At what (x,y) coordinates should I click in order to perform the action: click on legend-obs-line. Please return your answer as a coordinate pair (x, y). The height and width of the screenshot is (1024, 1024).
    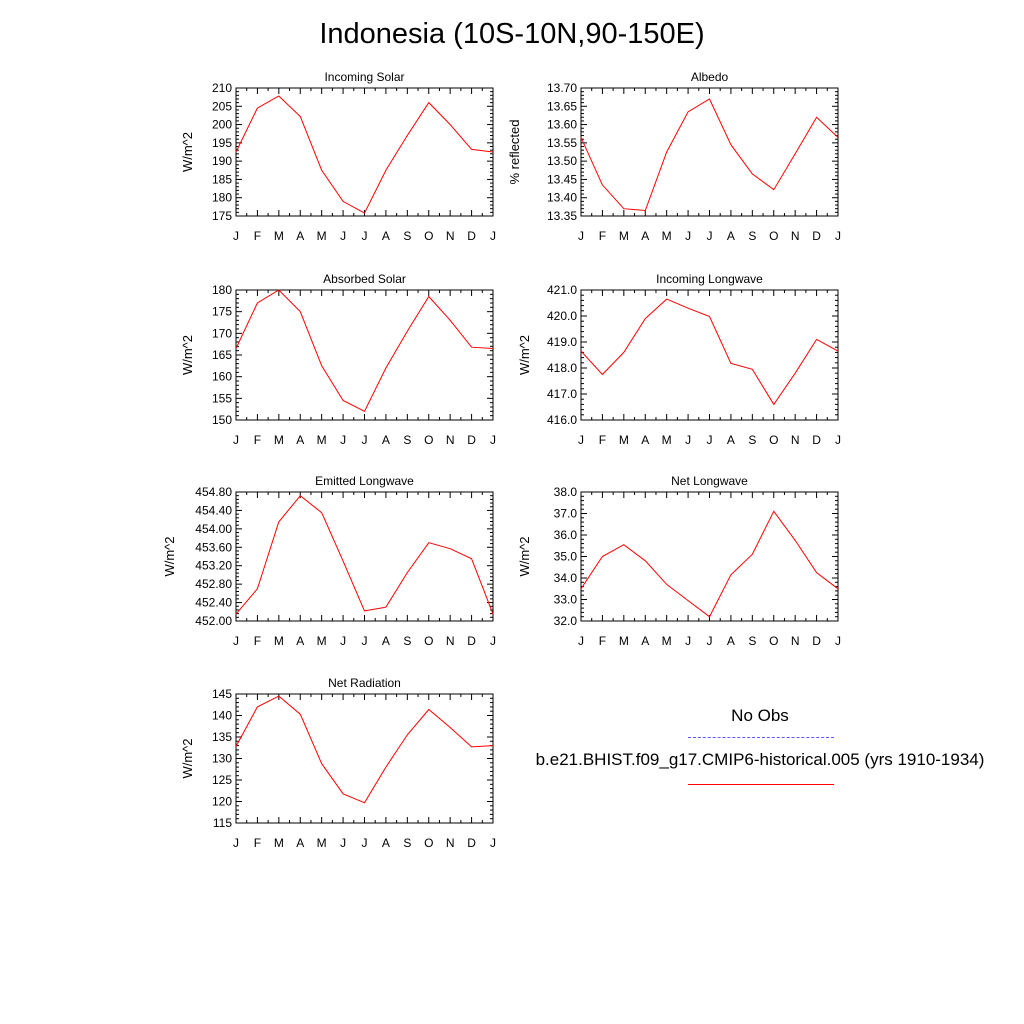
    Looking at the image, I should click on (761, 737).